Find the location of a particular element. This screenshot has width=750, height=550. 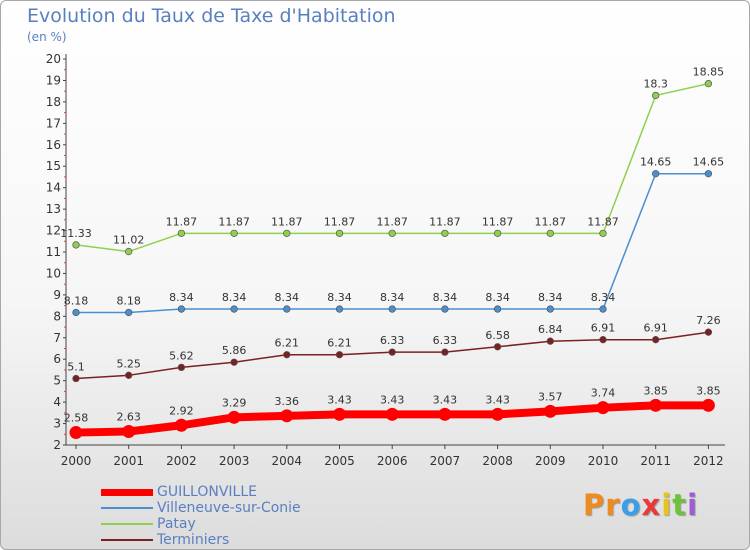

data-label: 6.58 is located at coordinates (497, 335).